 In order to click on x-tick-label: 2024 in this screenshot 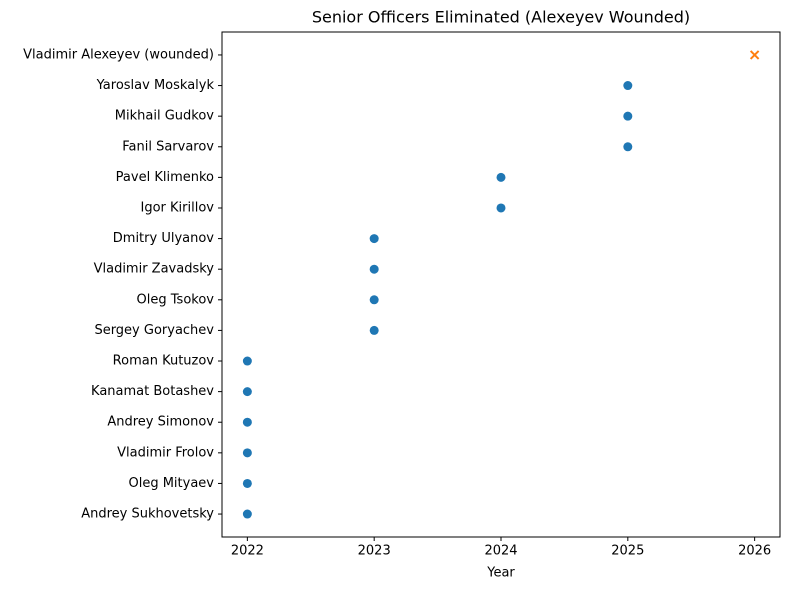, I will do `click(500, 551)`.